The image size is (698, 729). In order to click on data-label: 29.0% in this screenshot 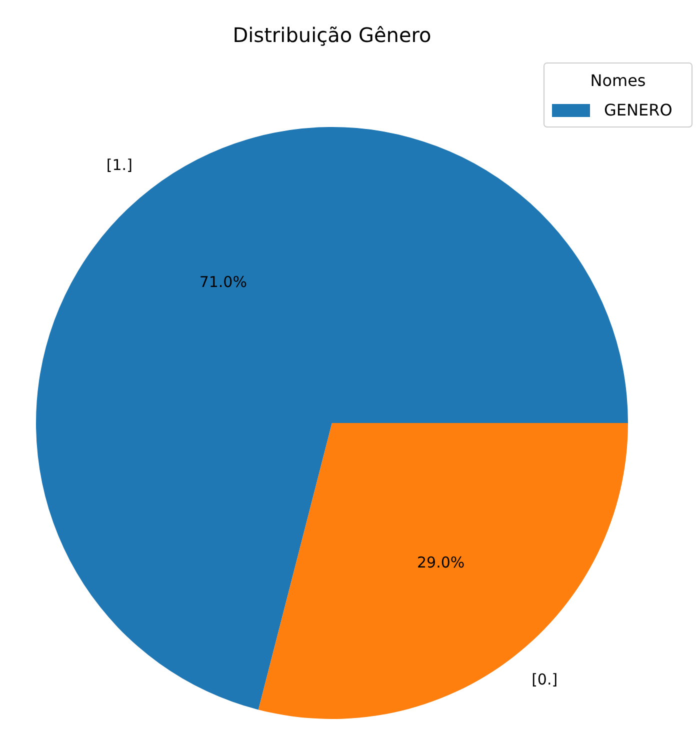, I will do `click(441, 562)`.